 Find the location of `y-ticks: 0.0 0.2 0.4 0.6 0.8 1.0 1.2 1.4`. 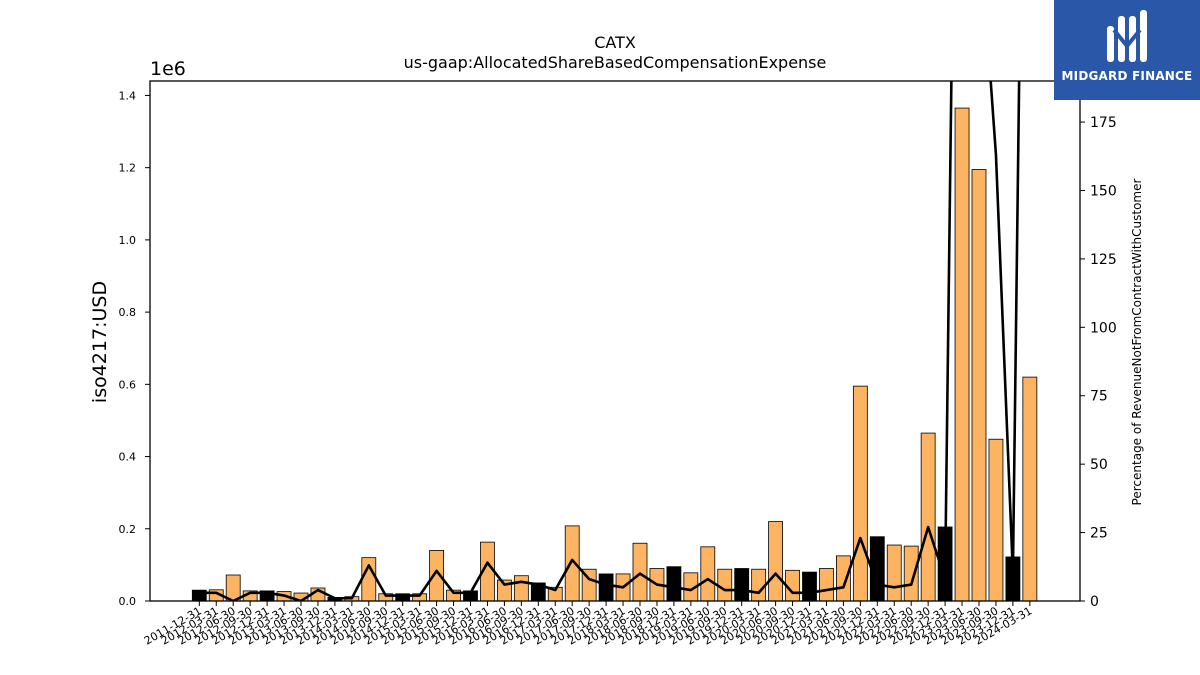

y-ticks: 0.0 0.2 0.4 0.6 0.8 1.0 1.2 1.4 is located at coordinates (134, 348).